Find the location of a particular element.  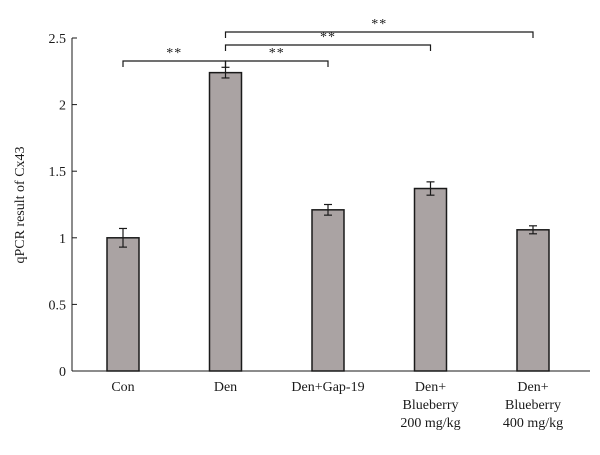

y-tick-label: 1 is located at coordinates (62, 239).